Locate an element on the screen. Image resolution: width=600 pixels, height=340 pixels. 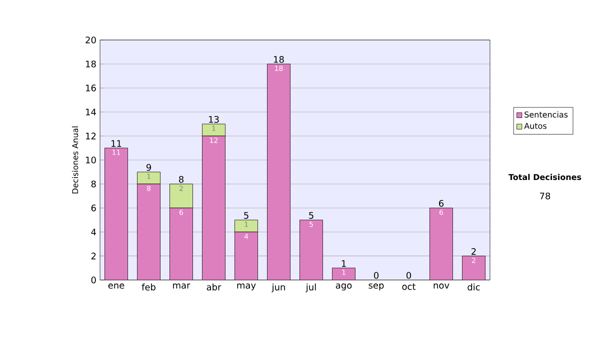
x-tick-label: jun is located at coordinates (278, 288).